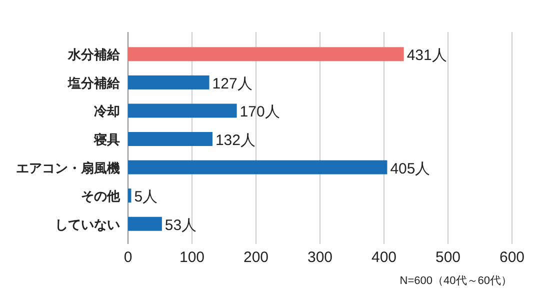 The image size is (536, 298). What do you see at coordinates (320, 257) in the screenshot?
I see `x-tick-label: 300` at bounding box center [320, 257].